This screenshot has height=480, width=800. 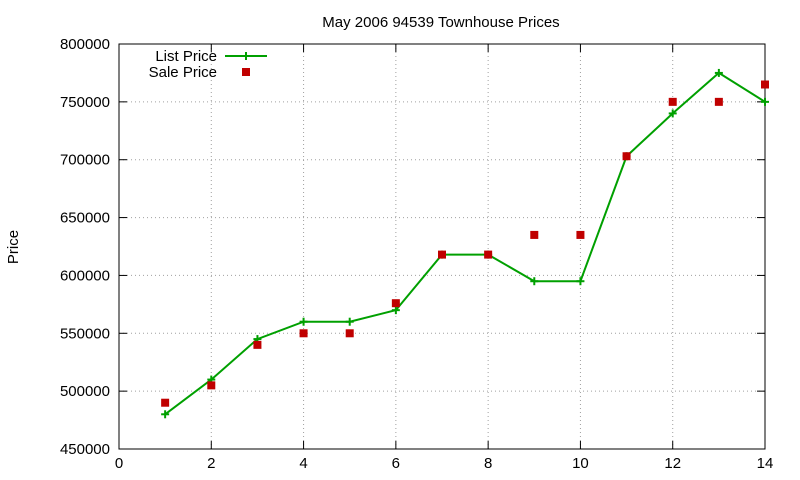 What do you see at coordinates (765, 463) in the screenshot?
I see `x-tick-label: 14` at bounding box center [765, 463].